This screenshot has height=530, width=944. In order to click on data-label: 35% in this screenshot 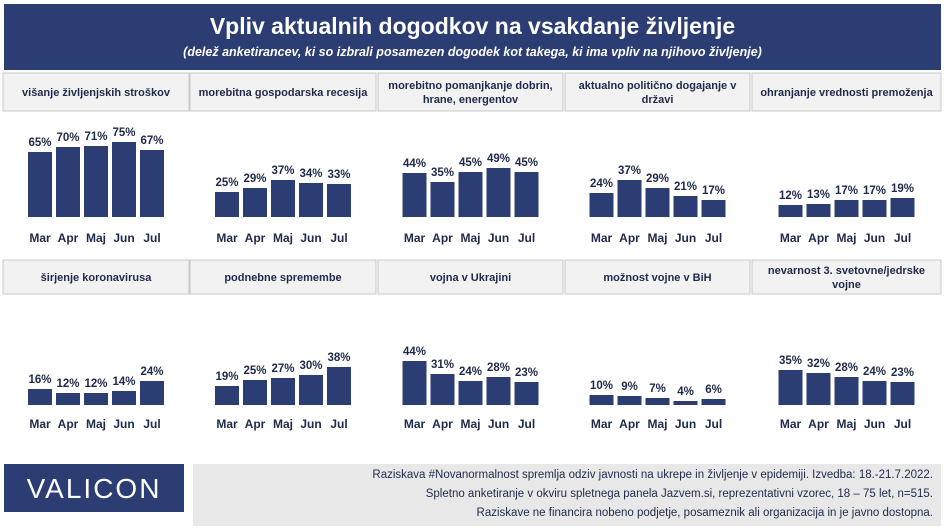, I will do `click(442, 173)`.